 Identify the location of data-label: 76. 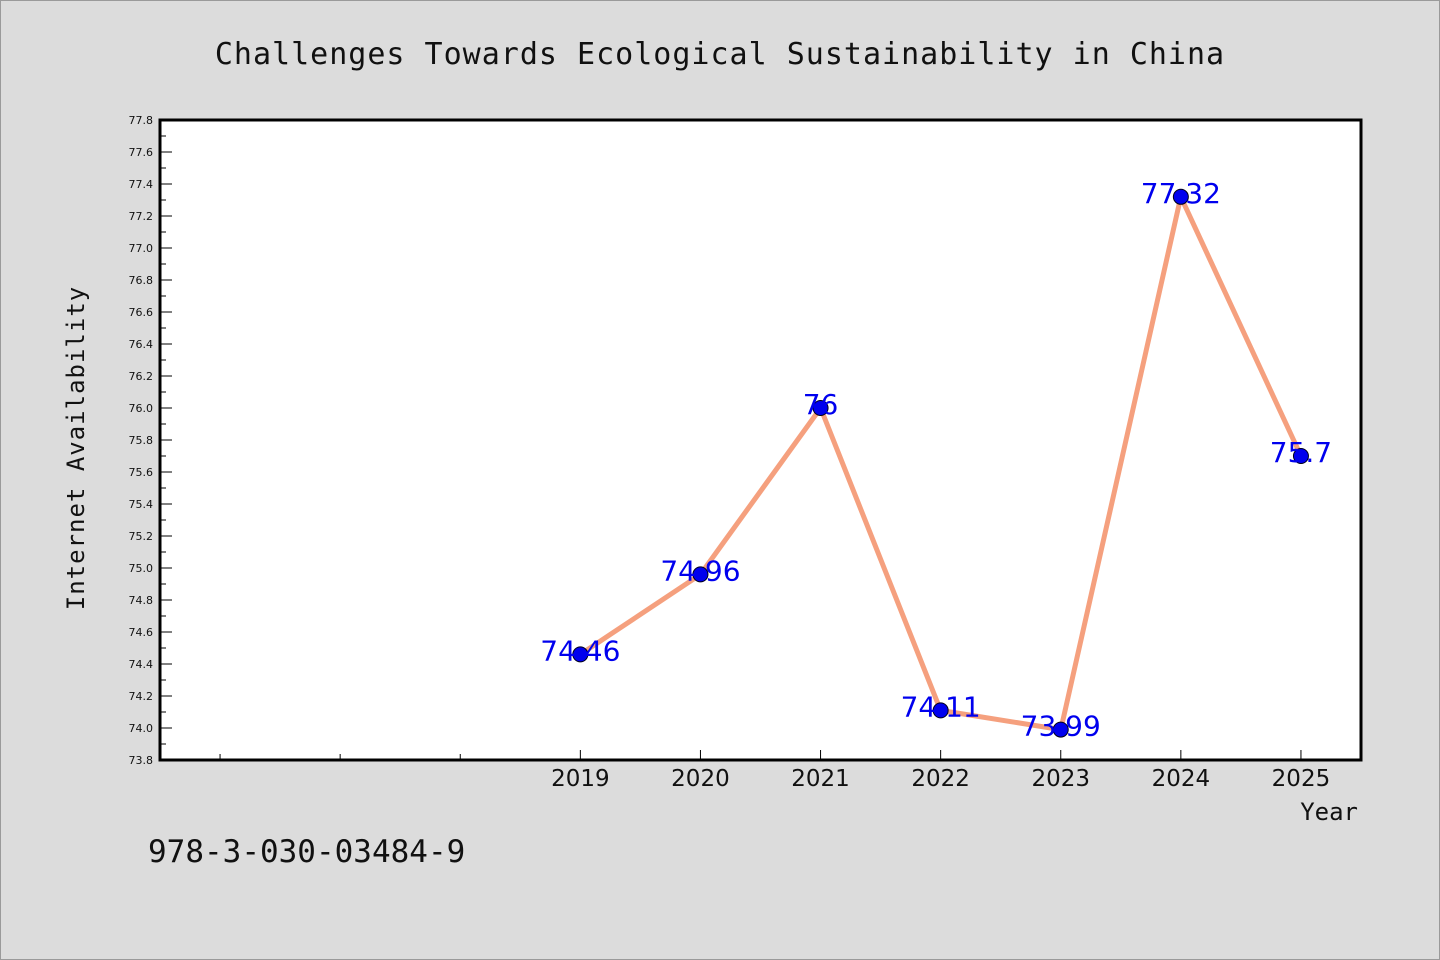
(821, 404).